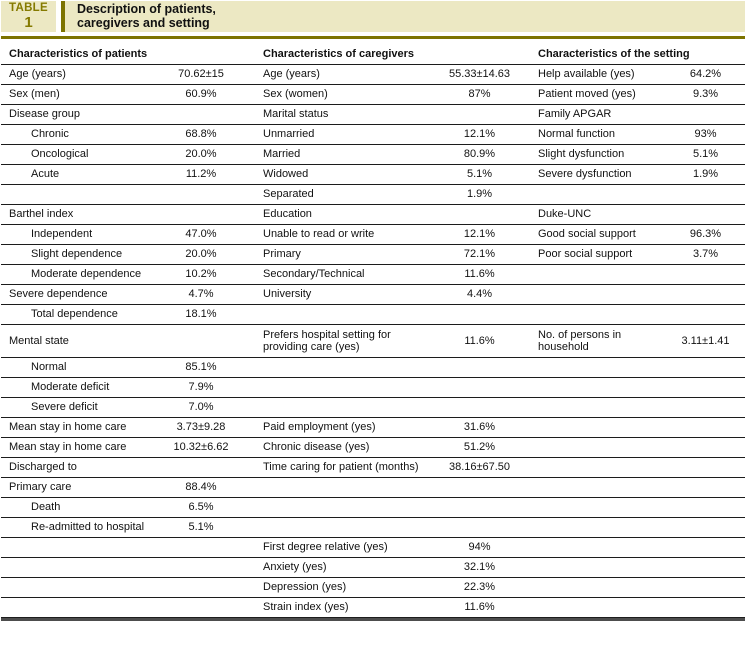 The image size is (752, 648). I want to click on caregivers-label: Unmarried, so click(289, 134).